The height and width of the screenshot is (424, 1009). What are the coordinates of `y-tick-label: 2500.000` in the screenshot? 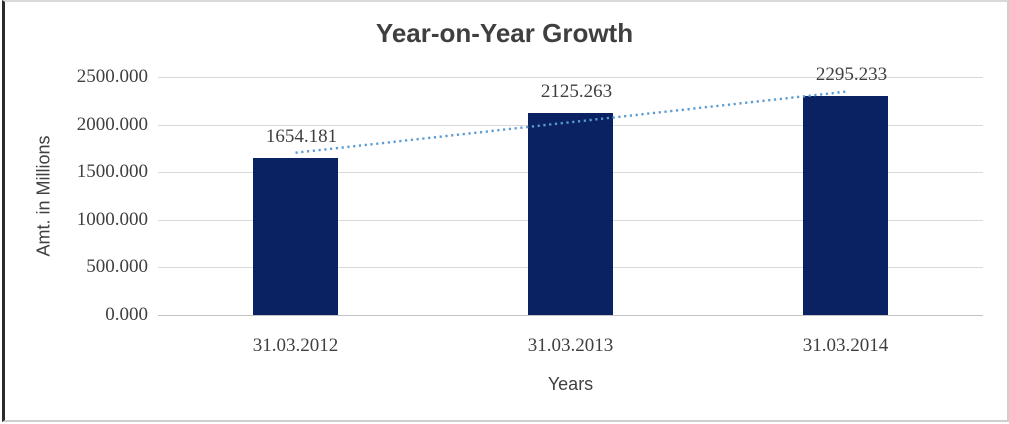 It's located at (112, 76).